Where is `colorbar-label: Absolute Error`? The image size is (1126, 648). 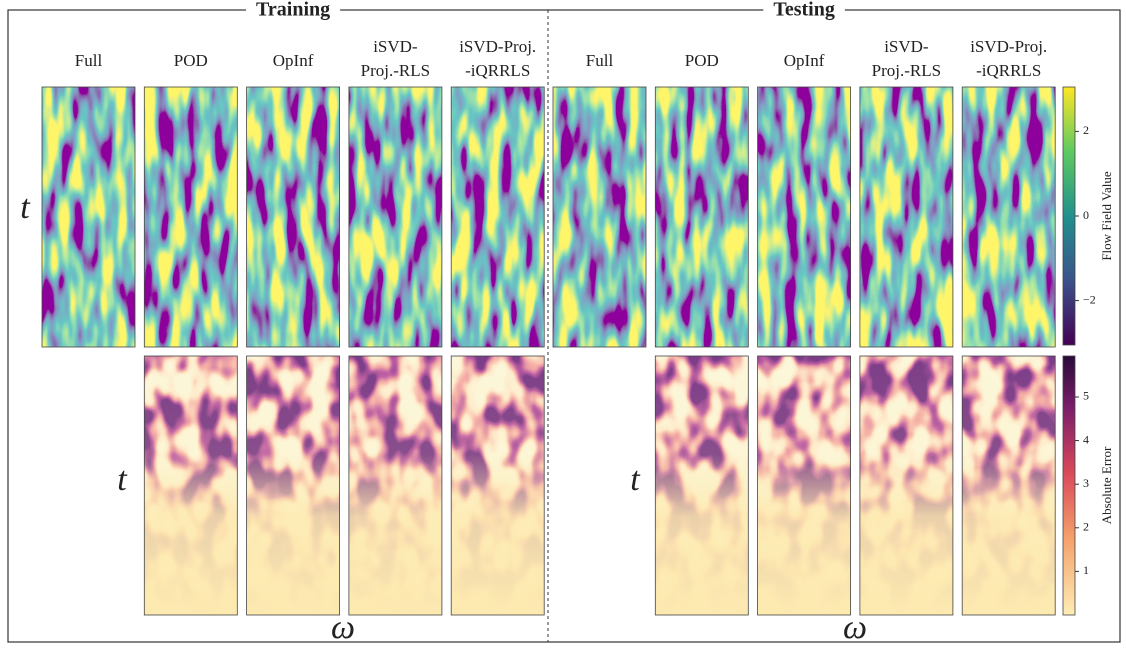
colorbar-label: Absolute Error is located at coordinates (1106, 485).